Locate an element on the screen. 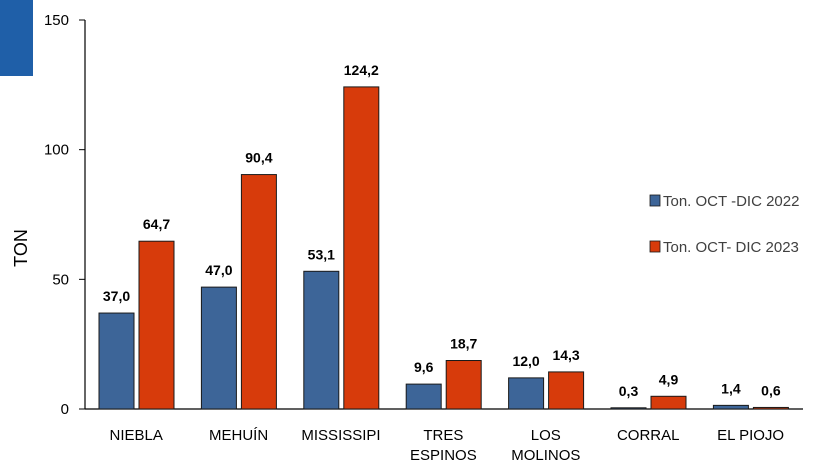 This screenshot has width=814, height=464. data-label: 90,4 is located at coordinates (258, 158).